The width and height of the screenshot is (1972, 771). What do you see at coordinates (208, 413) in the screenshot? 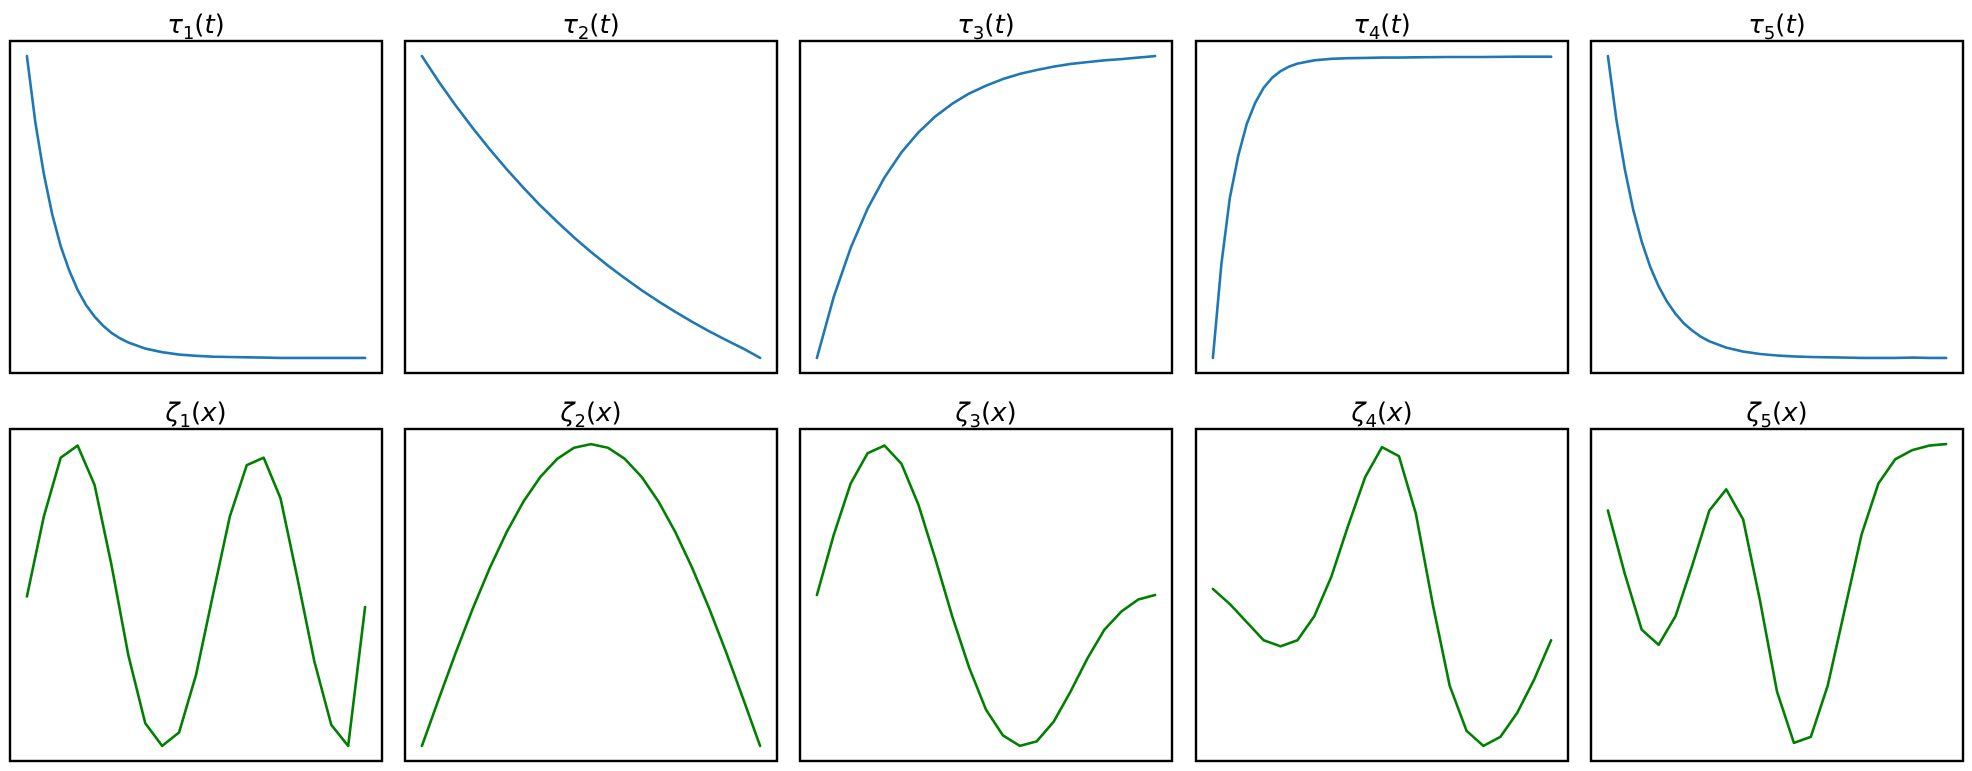
I see `zeta-1-title-arg: x` at bounding box center [208, 413].